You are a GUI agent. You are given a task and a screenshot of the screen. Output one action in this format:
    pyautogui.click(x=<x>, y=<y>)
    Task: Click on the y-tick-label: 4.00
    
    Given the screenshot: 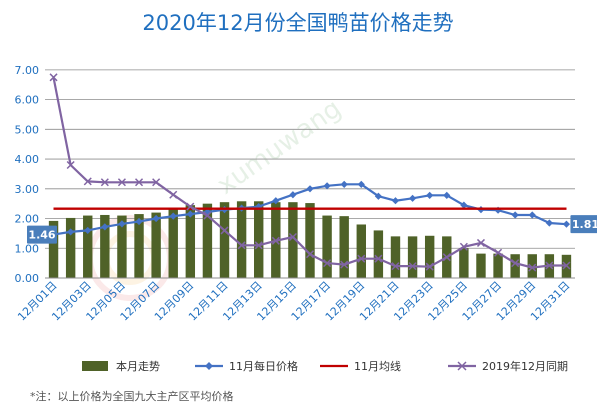 What is the action you would take?
    pyautogui.click(x=27, y=159)
    